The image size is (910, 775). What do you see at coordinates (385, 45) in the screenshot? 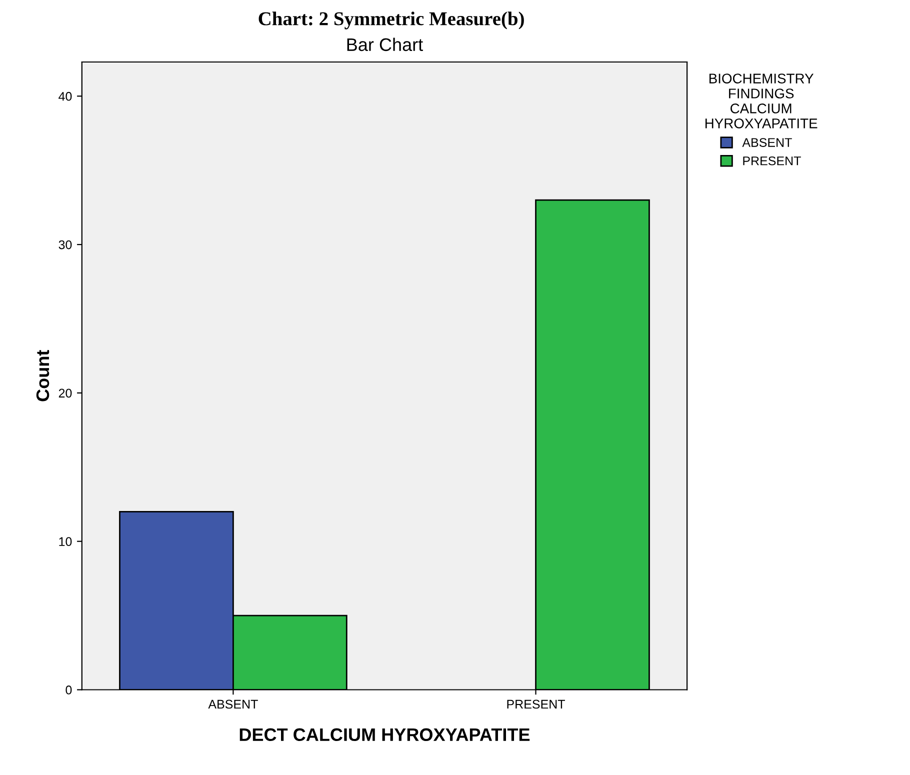
I see `chart-subtitle: Bar Chart` at bounding box center [385, 45].